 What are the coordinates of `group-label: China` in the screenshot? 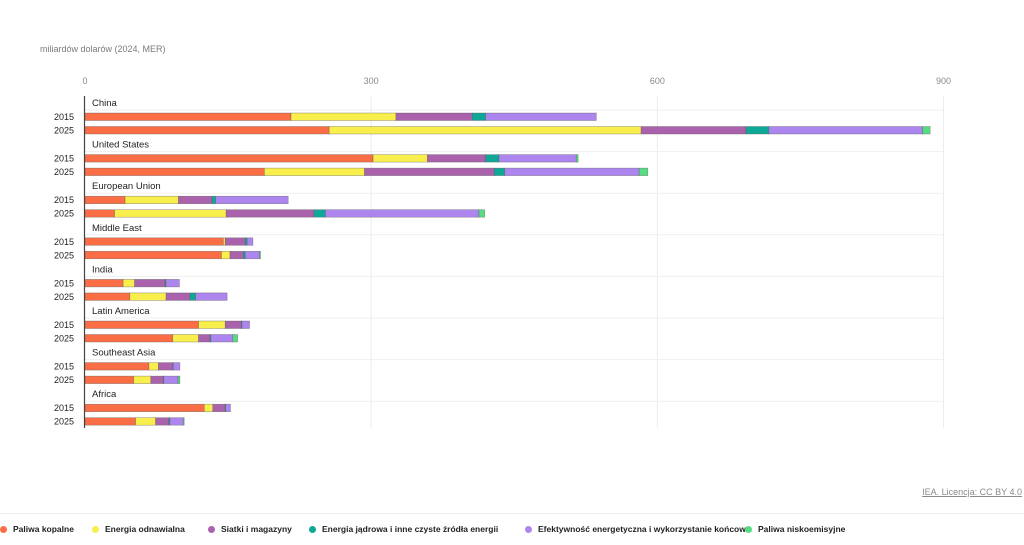 It's located at (105, 103).